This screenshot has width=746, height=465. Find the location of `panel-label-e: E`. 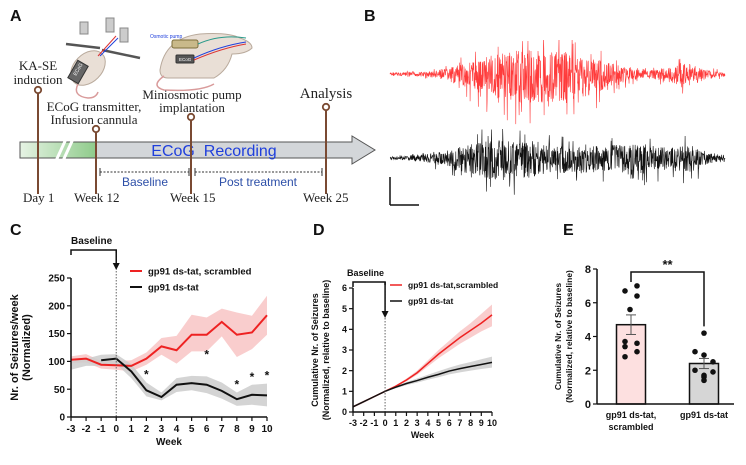

panel-label-e: E is located at coordinates (568, 230).